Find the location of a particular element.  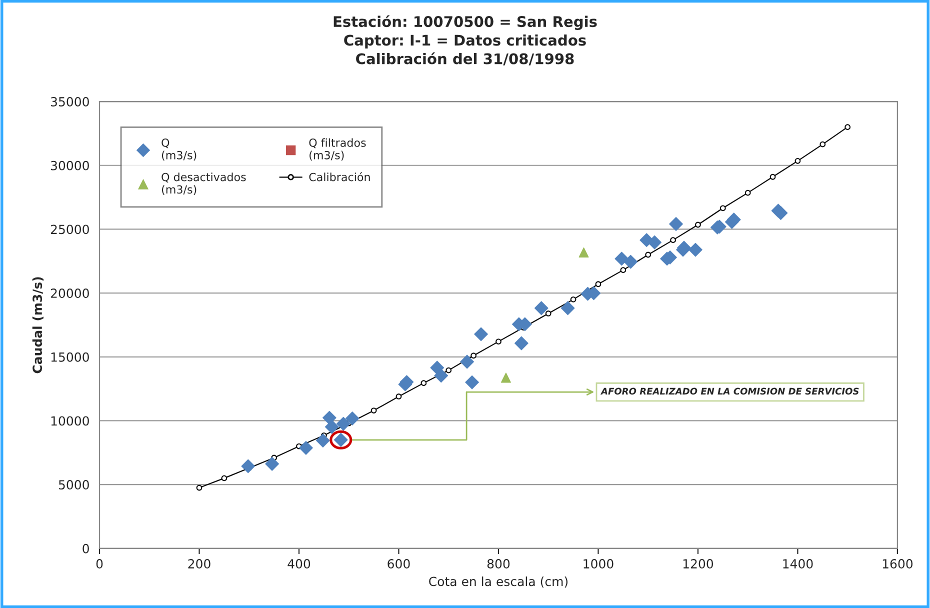

y-tick-label: 25000 is located at coordinates (69, 229).